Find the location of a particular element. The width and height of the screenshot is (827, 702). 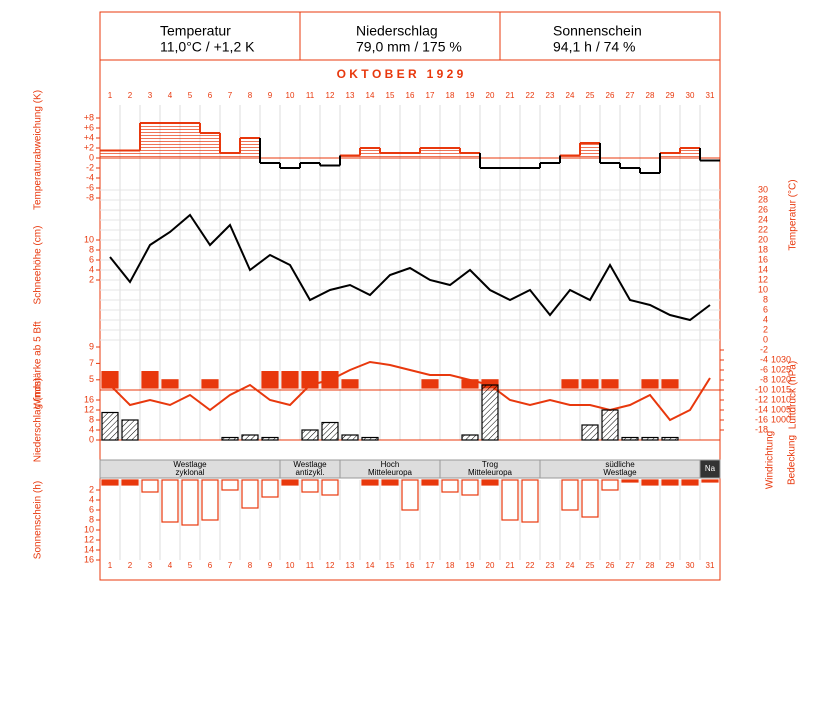

day-label: 24 is located at coordinates (570, 565).